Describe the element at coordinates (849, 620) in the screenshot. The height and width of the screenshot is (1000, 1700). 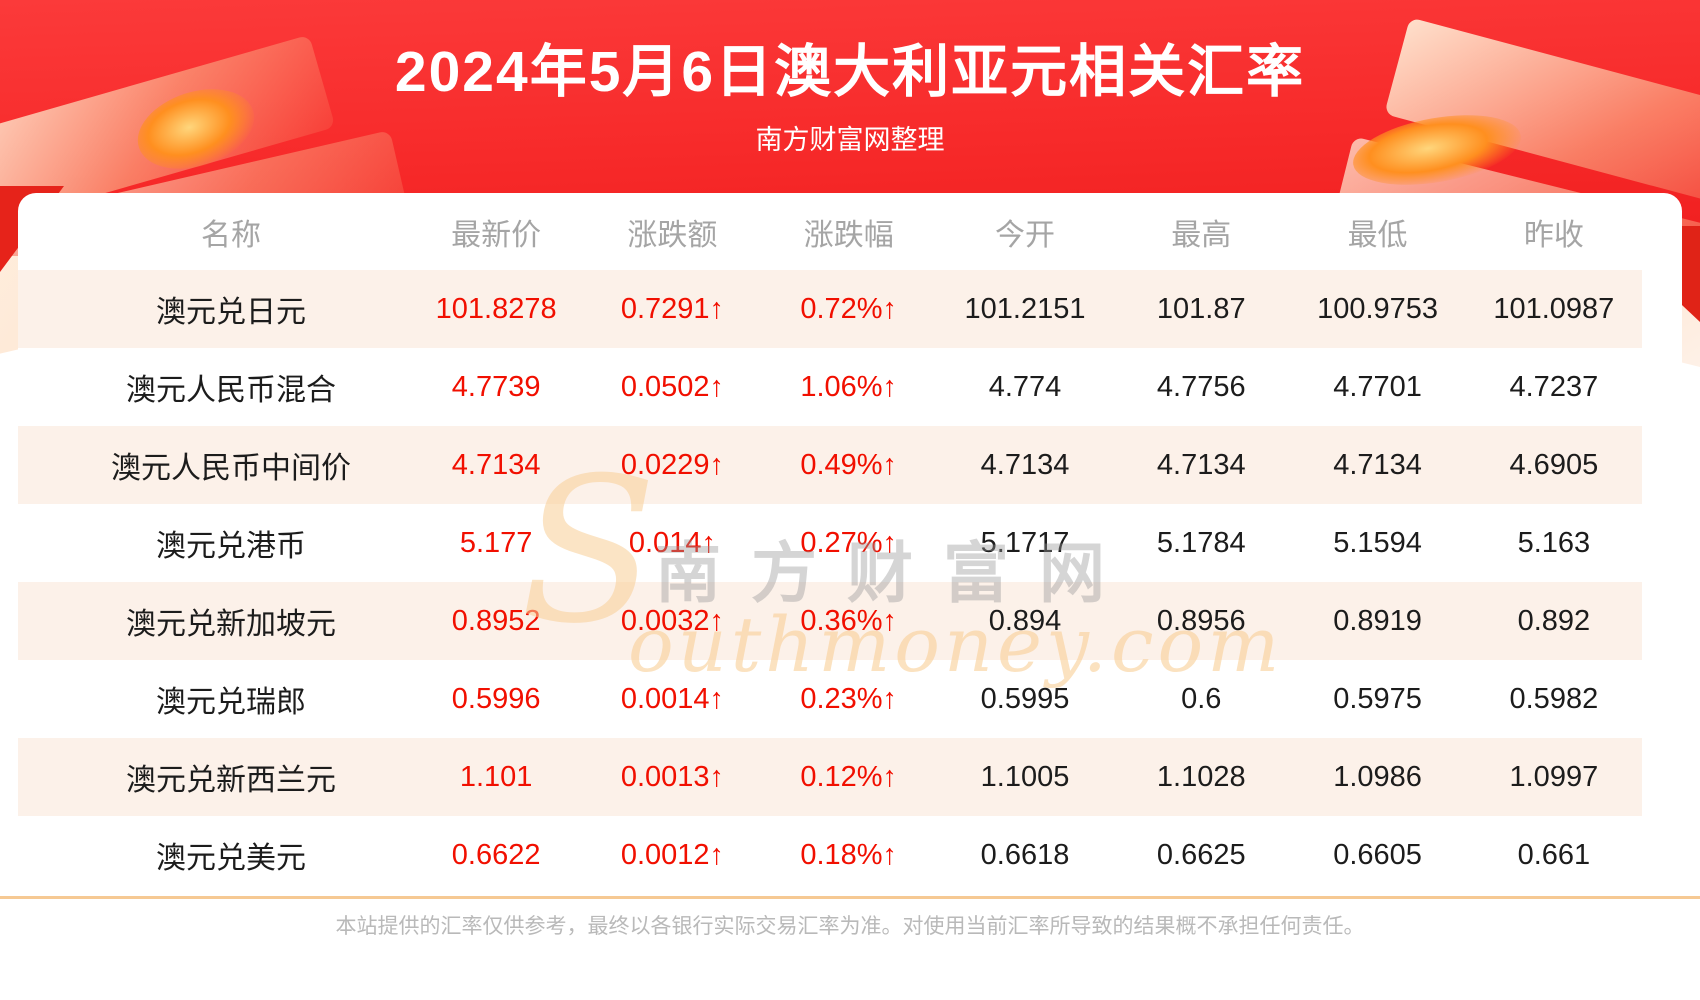
I see `cell-change-pct: 0.36%↑` at that location.